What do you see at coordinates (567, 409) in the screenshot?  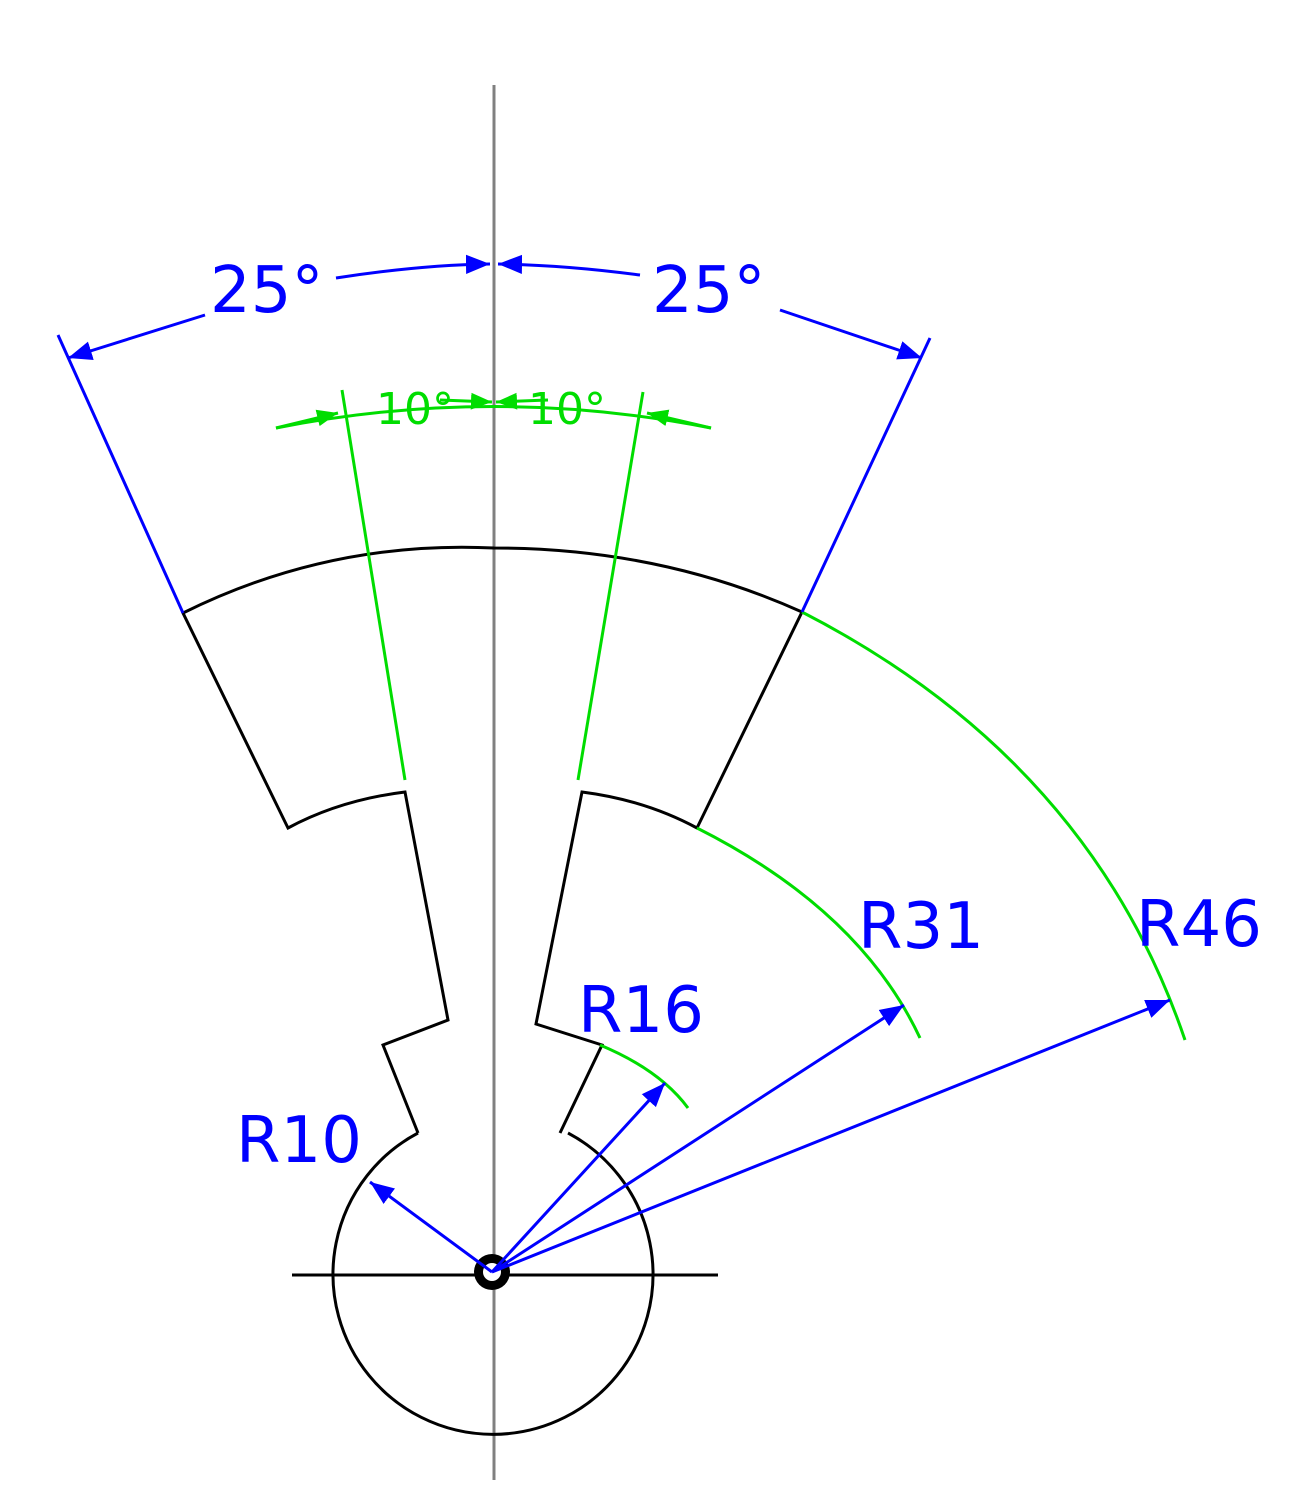 I see `angle-label-inner-right: 10°` at bounding box center [567, 409].